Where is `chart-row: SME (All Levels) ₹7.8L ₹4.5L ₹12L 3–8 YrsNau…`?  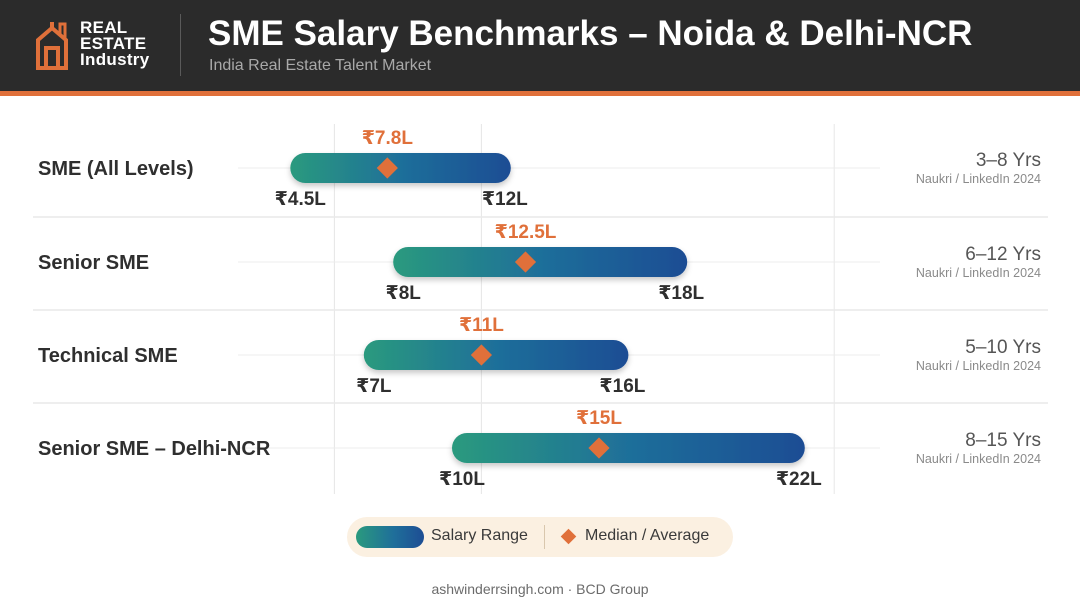
chart-row: SME (All Levels) ₹7.8L ₹4.5L ₹12L 3–8 YrsNau… is located at coordinates (539, 169).